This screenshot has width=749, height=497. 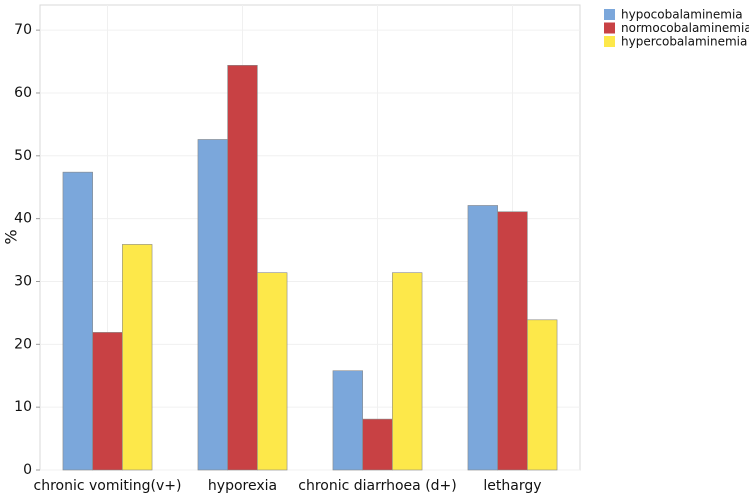 I want to click on legend-label: normocobalaminemia, so click(x=685, y=28).